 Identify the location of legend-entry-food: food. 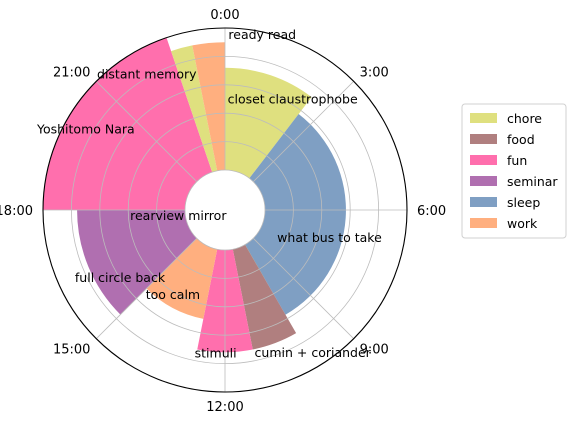
(521, 139).